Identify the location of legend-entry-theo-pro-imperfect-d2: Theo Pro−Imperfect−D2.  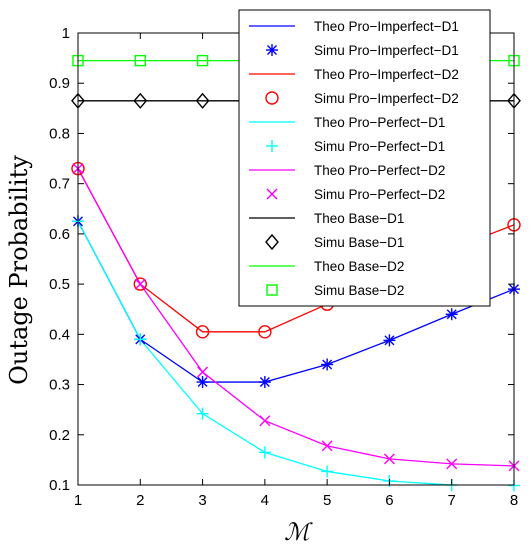
(354, 74).